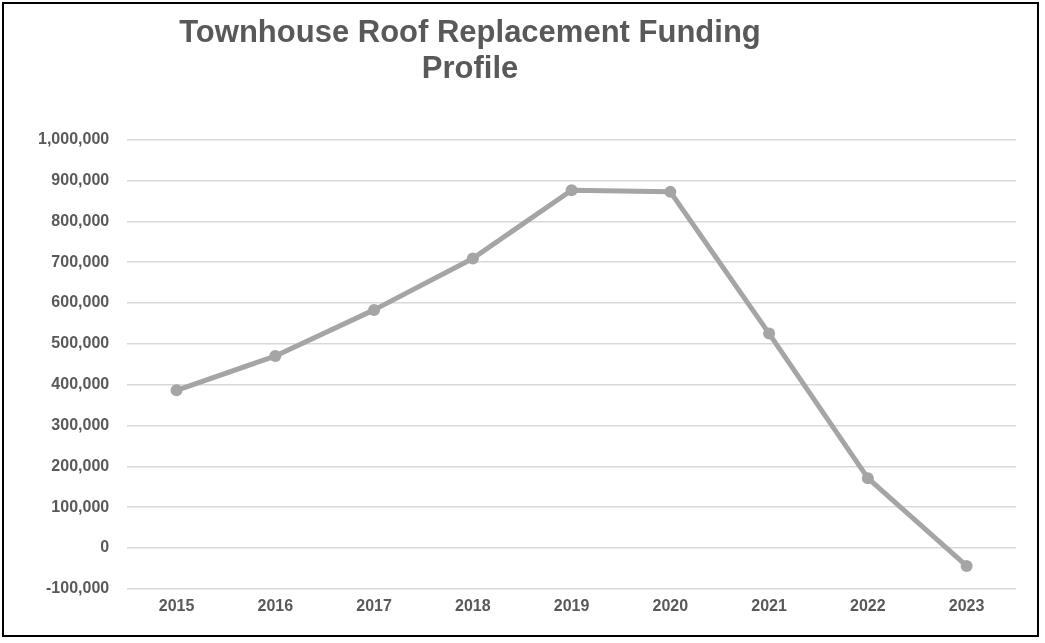  I want to click on x-tick-label: 2022, so click(868, 605).